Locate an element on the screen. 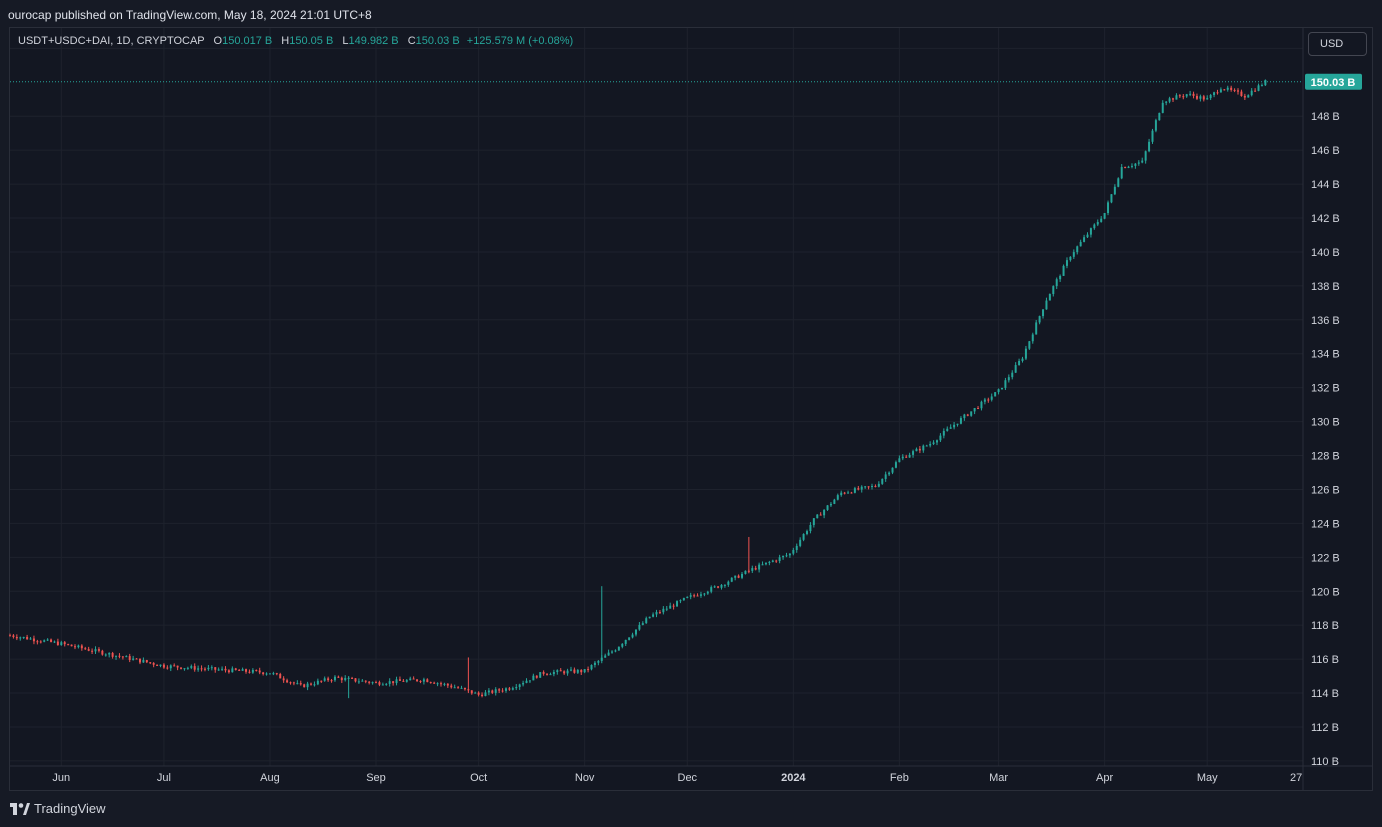 This screenshot has height=827, width=1382. y-tick-label: 132 B is located at coordinates (1325, 389).